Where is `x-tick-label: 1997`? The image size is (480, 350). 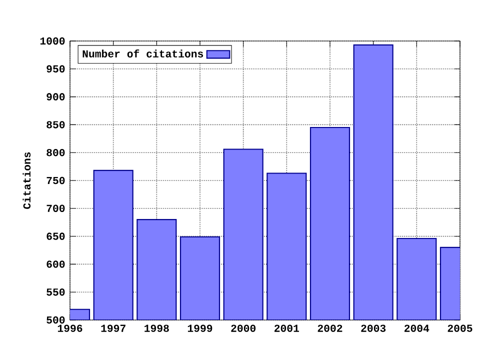 x-tick-label: 1997 is located at coordinates (113, 328).